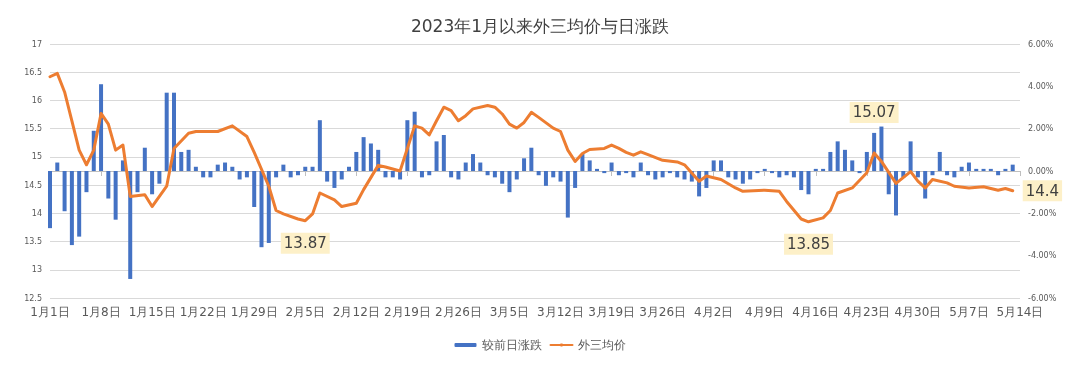  I want to click on chart-title: 2023年1月以来外三均价与日涨跌, so click(540, 25).